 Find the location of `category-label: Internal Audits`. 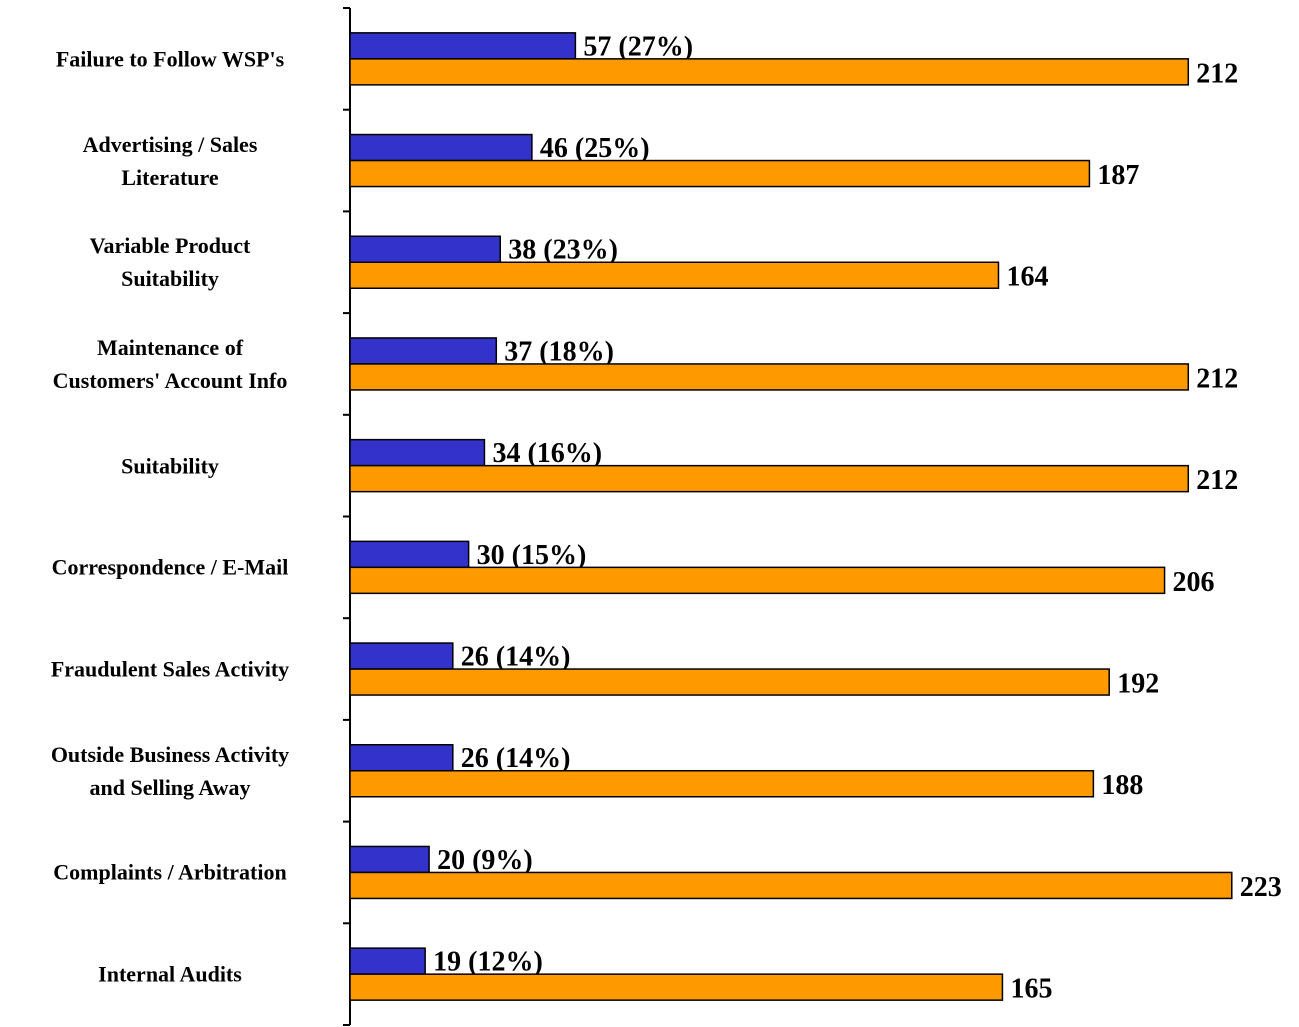

category-label: Internal Audits is located at coordinates (170, 974).